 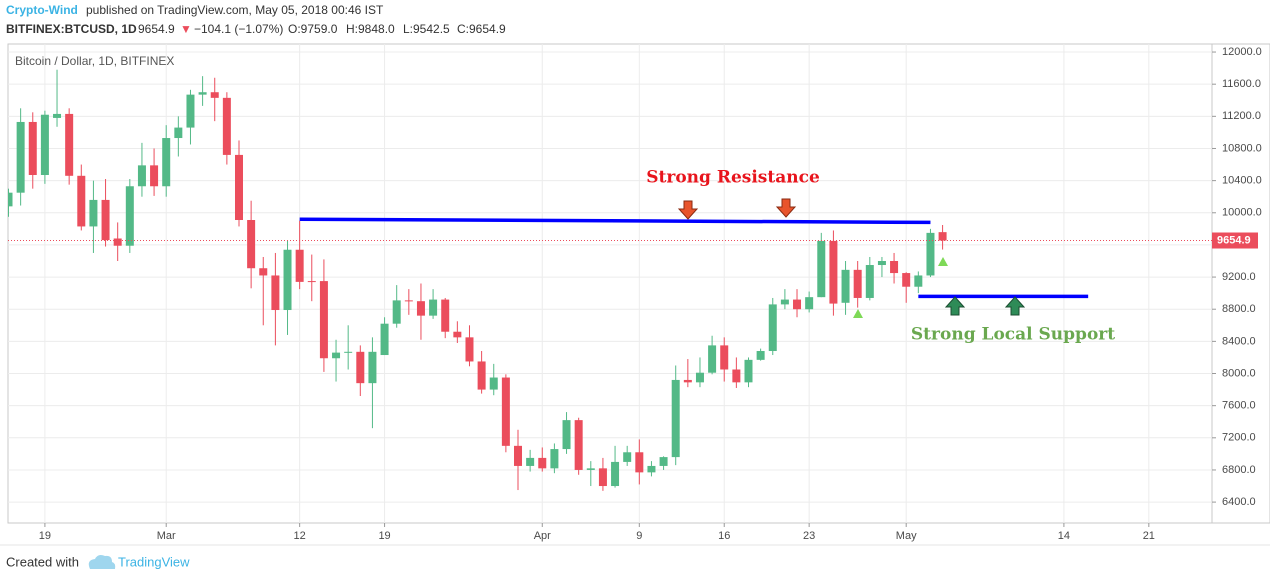 What do you see at coordinates (724, 536) in the screenshot?
I see `x-tick-label: 16` at bounding box center [724, 536].